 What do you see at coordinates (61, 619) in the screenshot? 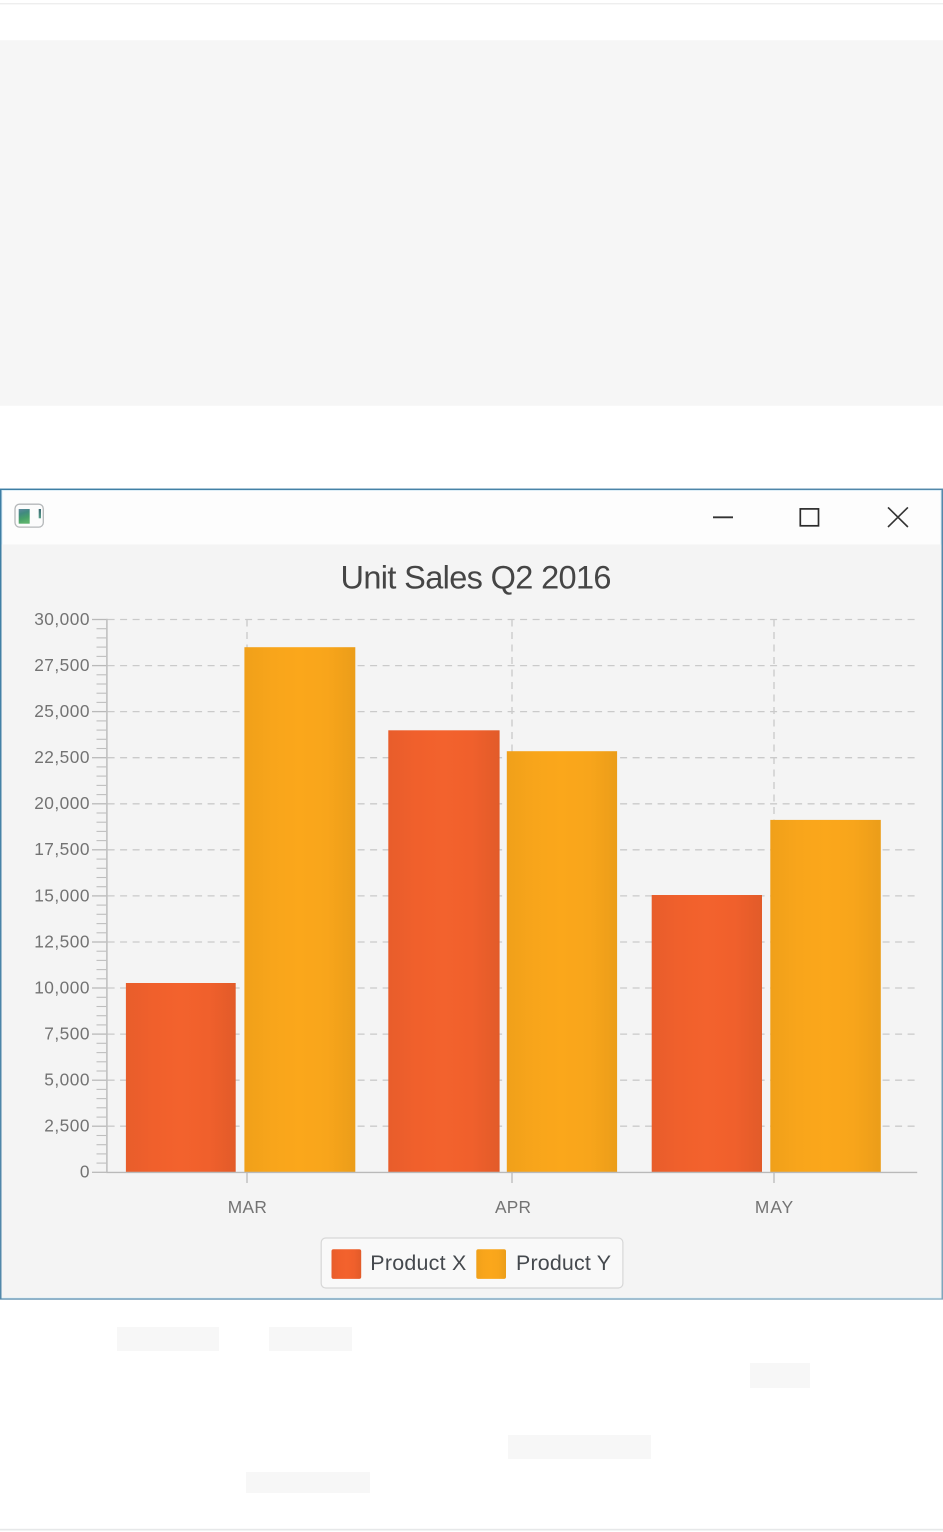
I see `svg-text: 30,000` at bounding box center [61, 619].